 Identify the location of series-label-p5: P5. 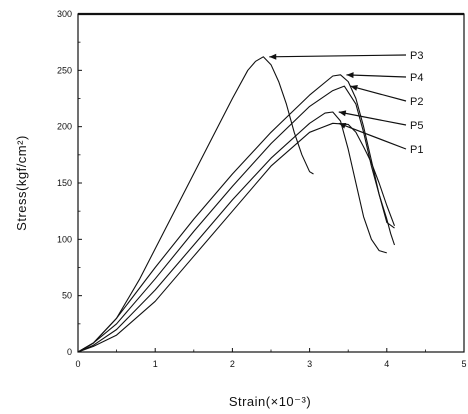
(416, 126).